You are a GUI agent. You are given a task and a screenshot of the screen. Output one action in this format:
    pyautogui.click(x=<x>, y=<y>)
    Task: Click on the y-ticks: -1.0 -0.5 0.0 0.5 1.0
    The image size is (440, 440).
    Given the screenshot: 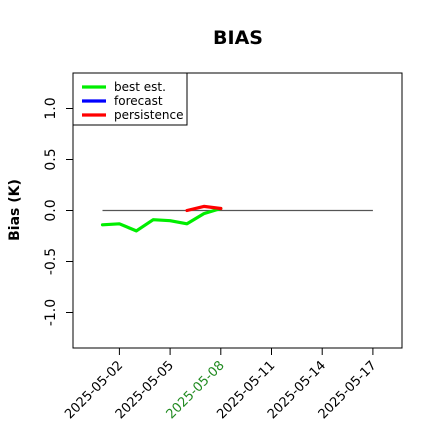 What is the action you would take?
    pyautogui.click(x=58, y=211)
    